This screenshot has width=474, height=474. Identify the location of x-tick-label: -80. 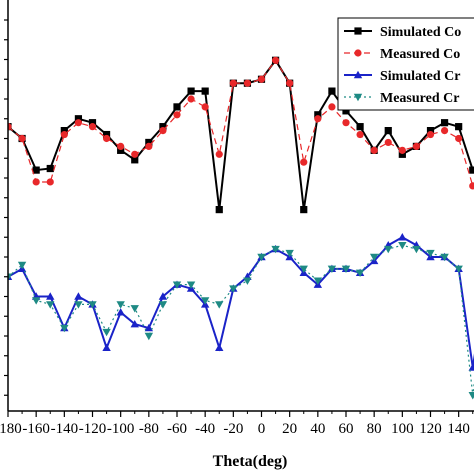
(149, 429).